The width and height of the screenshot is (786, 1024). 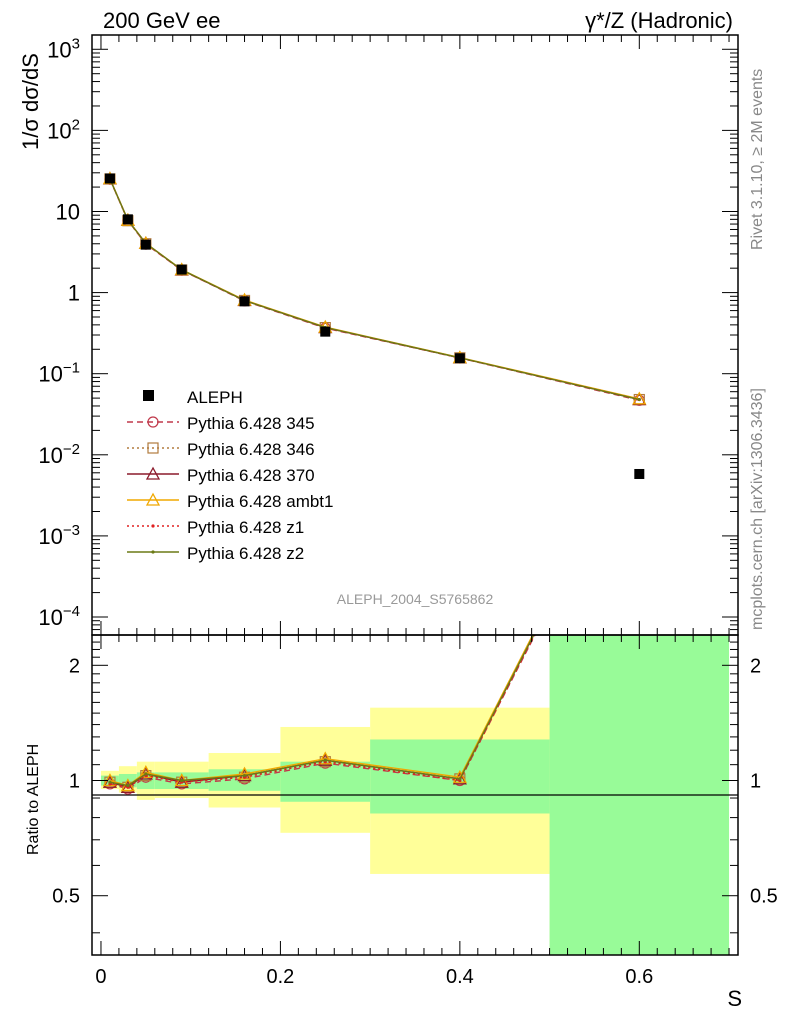 What do you see at coordinates (66, 897) in the screenshot?
I see `ratio-y-tick-label-left: 0.5` at bounding box center [66, 897].